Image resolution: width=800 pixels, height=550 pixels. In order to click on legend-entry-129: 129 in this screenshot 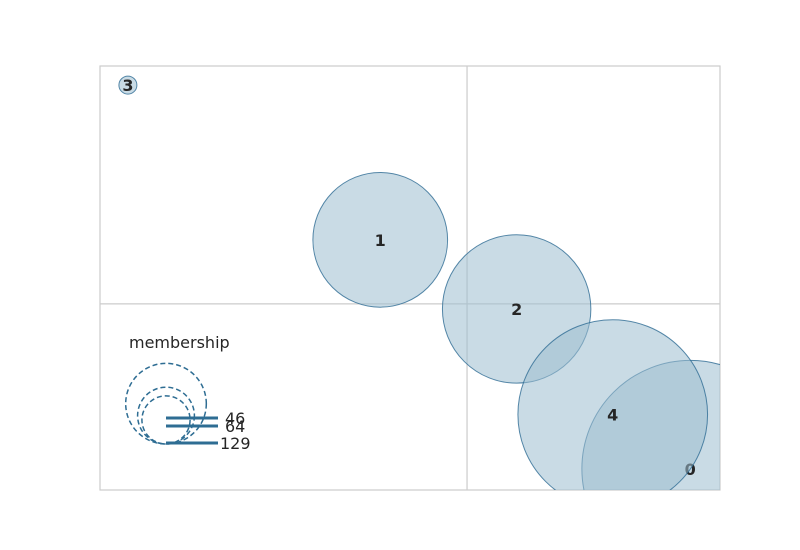, I will do `click(187, 407)`.